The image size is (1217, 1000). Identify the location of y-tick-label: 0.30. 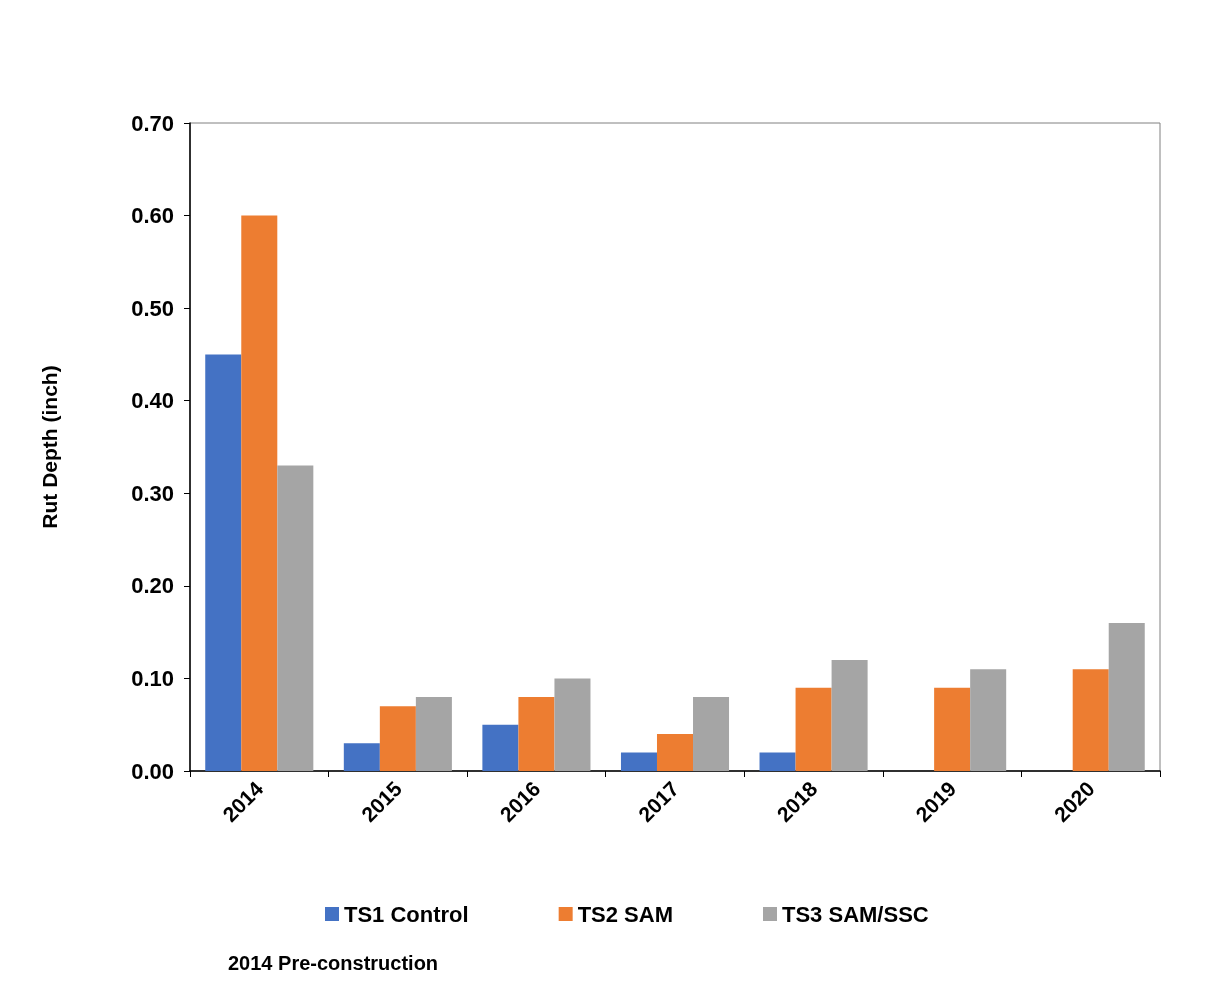
(152, 493).